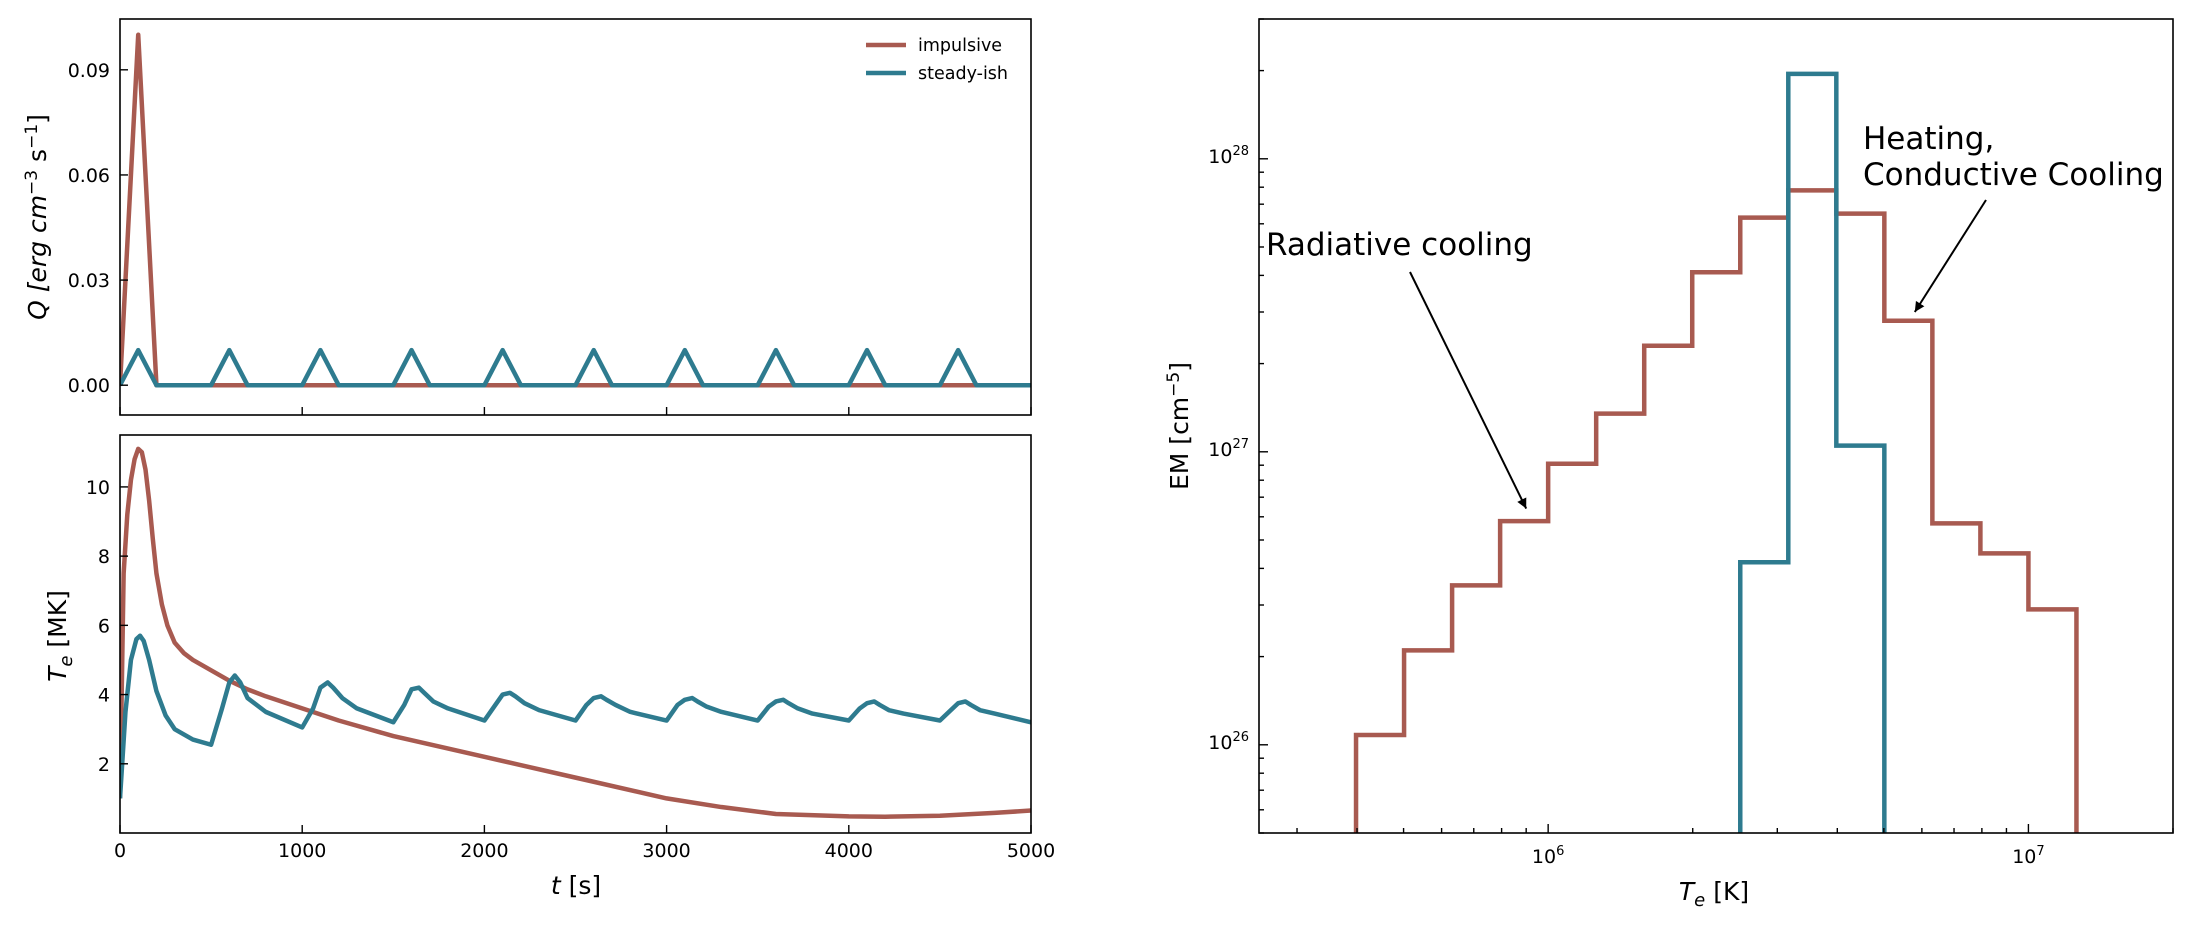 The width and height of the screenshot is (2190, 927). I want to click on temperature-xtick-label: 4000, so click(849, 851).